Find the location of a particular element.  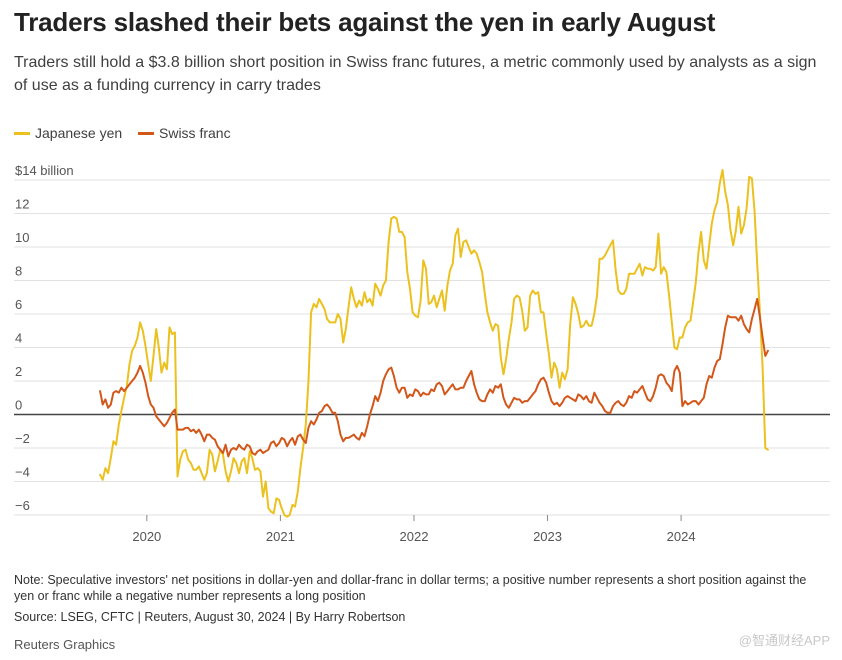

x-tick-label-2024: 2024 is located at coordinates (681, 536).